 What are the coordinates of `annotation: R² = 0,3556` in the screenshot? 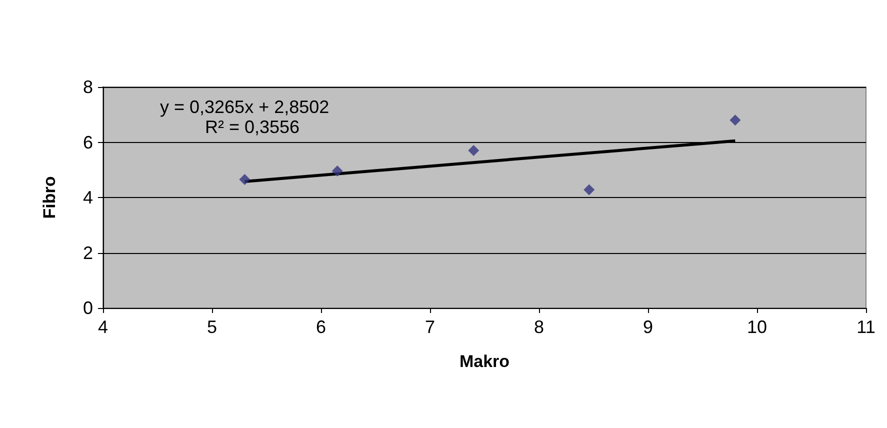 It's located at (252, 127).